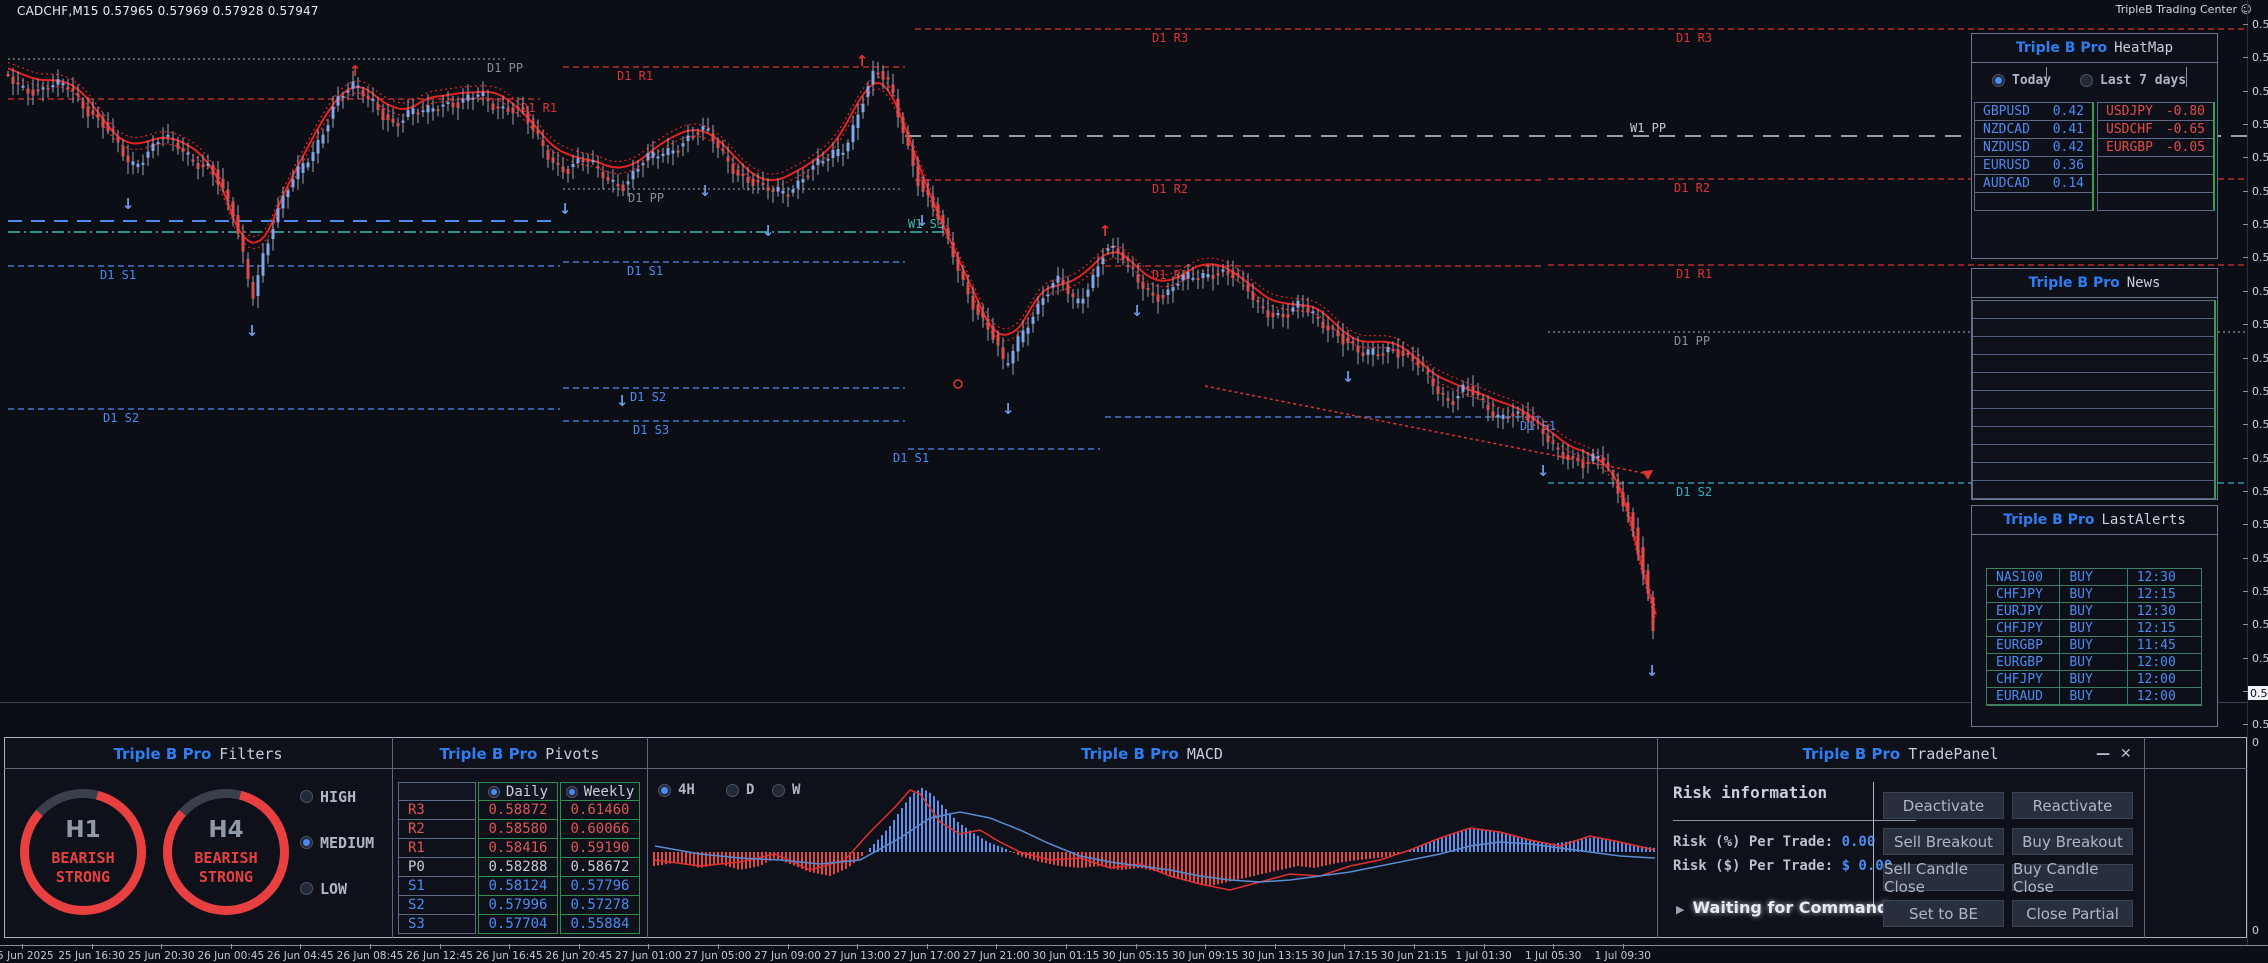 The image size is (2268, 963). What do you see at coordinates (231, 956) in the screenshot?
I see `time-axis-label: 26 Jun 00:45` at bounding box center [231, 956].